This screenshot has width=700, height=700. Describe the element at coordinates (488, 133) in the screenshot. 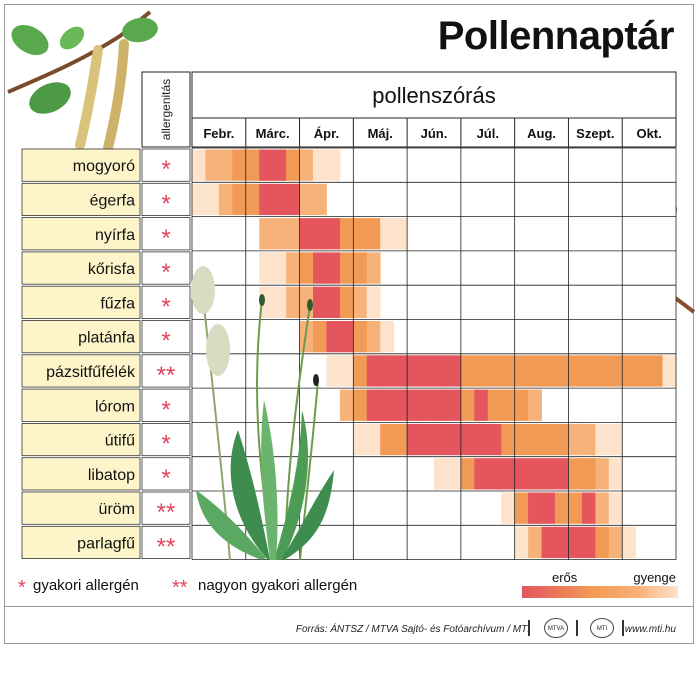

I see `month-tick-label: Júl.` at that location.